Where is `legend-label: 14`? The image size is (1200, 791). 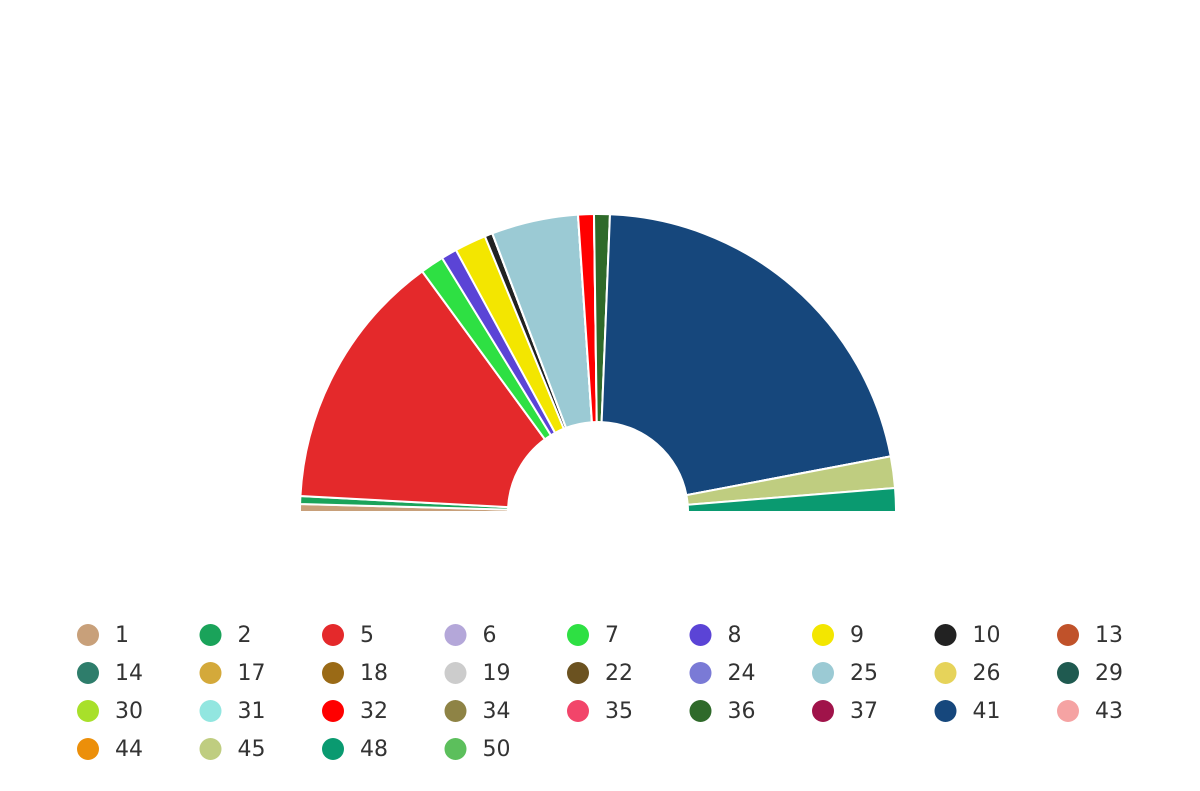
legend-label: 14 is located at coordinates (129, 673).